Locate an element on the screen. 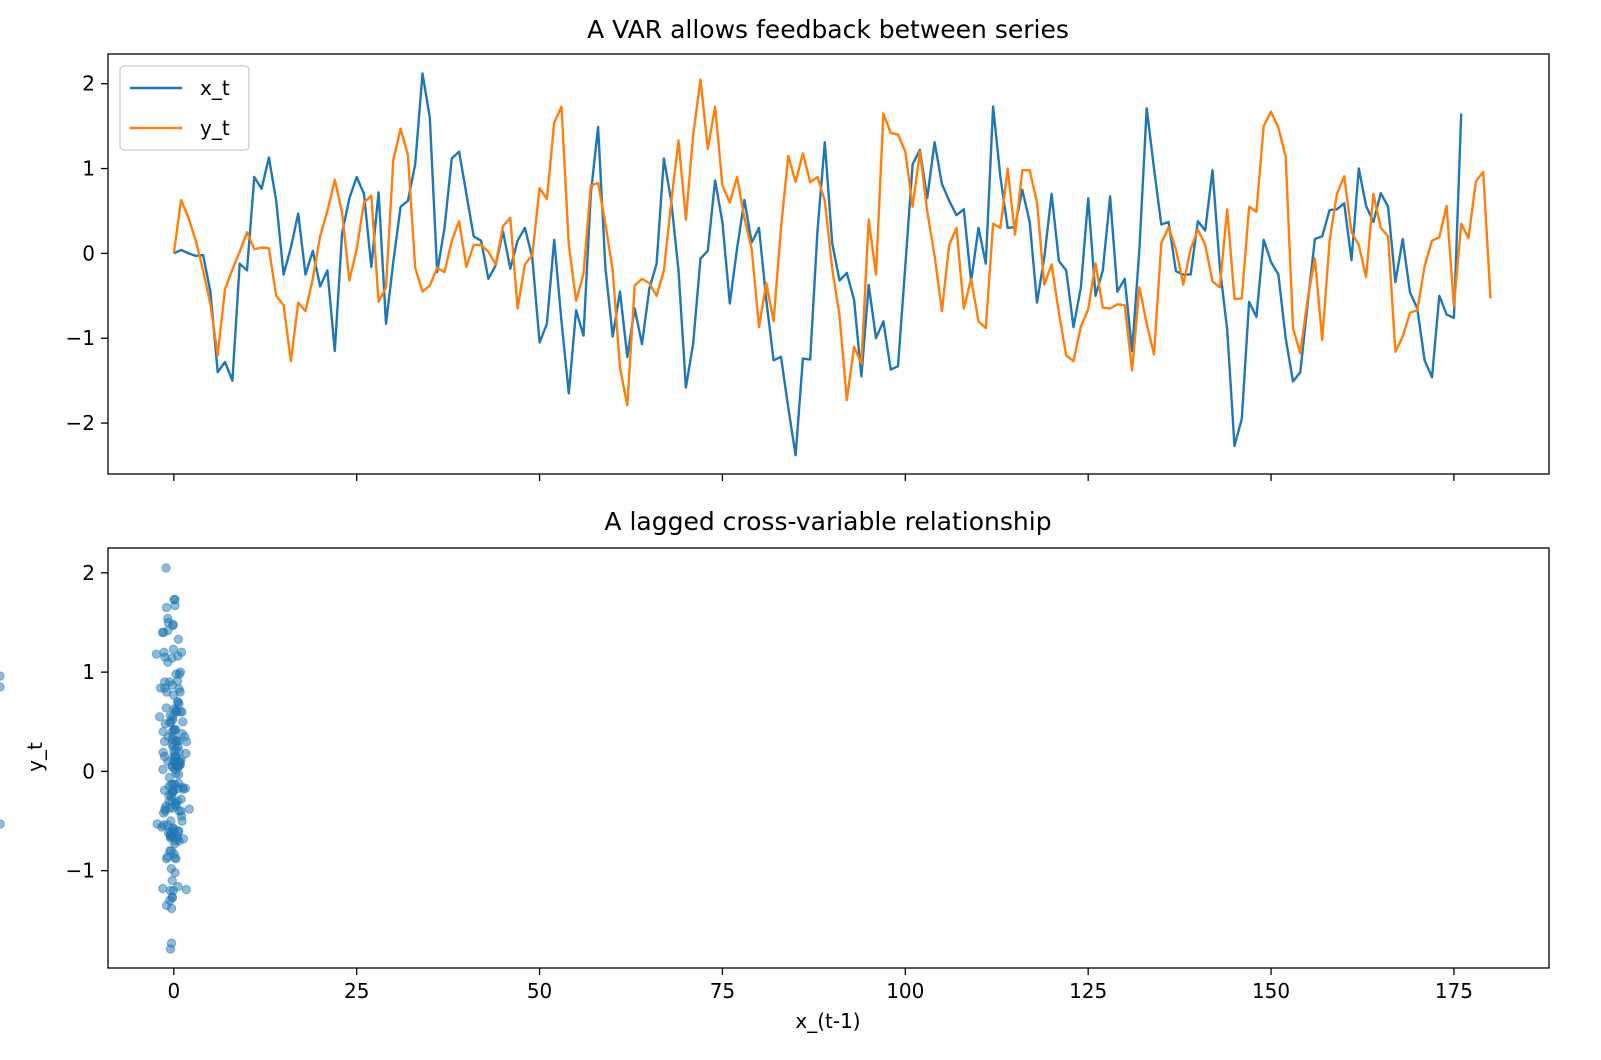 The height and width of the screenshot is (1060, 1601). x-tick-label: 25 is located at coordinates (356, 991).